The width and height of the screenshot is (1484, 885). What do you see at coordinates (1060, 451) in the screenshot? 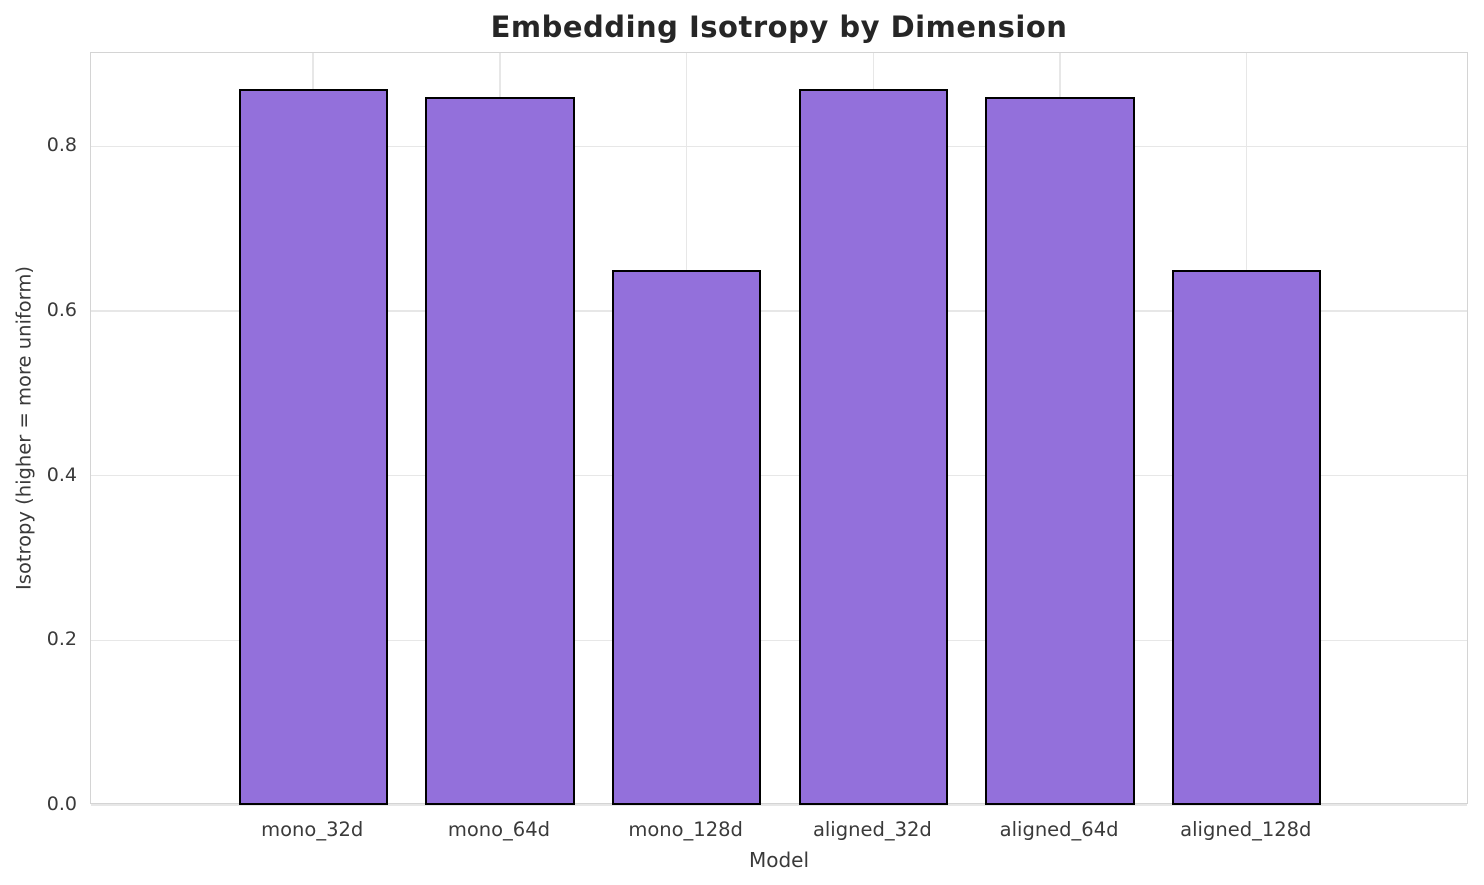
I see `bar-aligned_64d` at bounding box center [1060, 451].